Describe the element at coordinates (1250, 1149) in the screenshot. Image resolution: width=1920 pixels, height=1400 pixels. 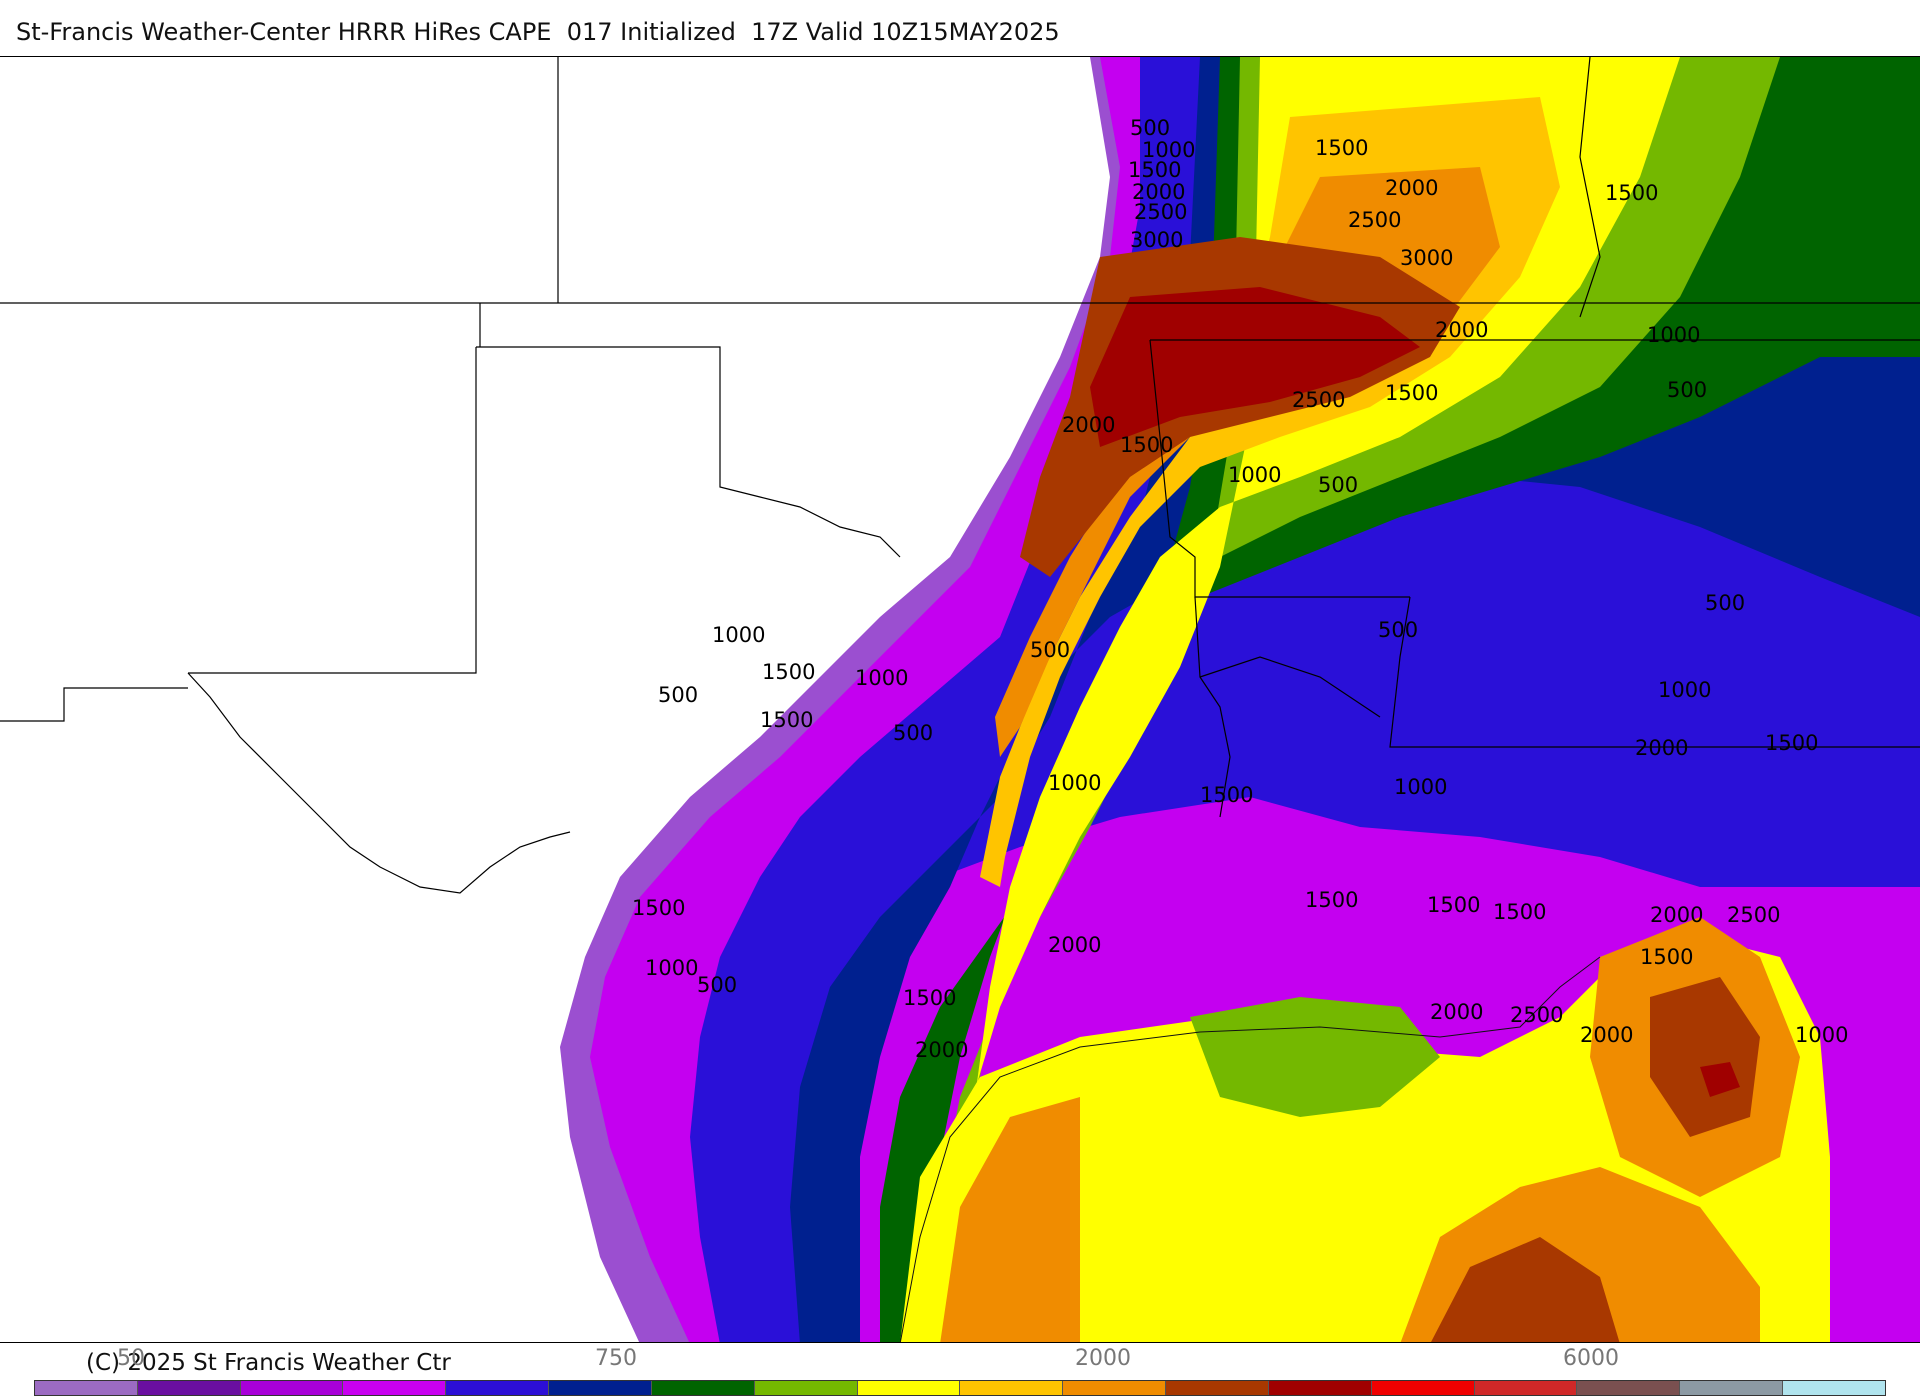
I see `coastline` at that location.